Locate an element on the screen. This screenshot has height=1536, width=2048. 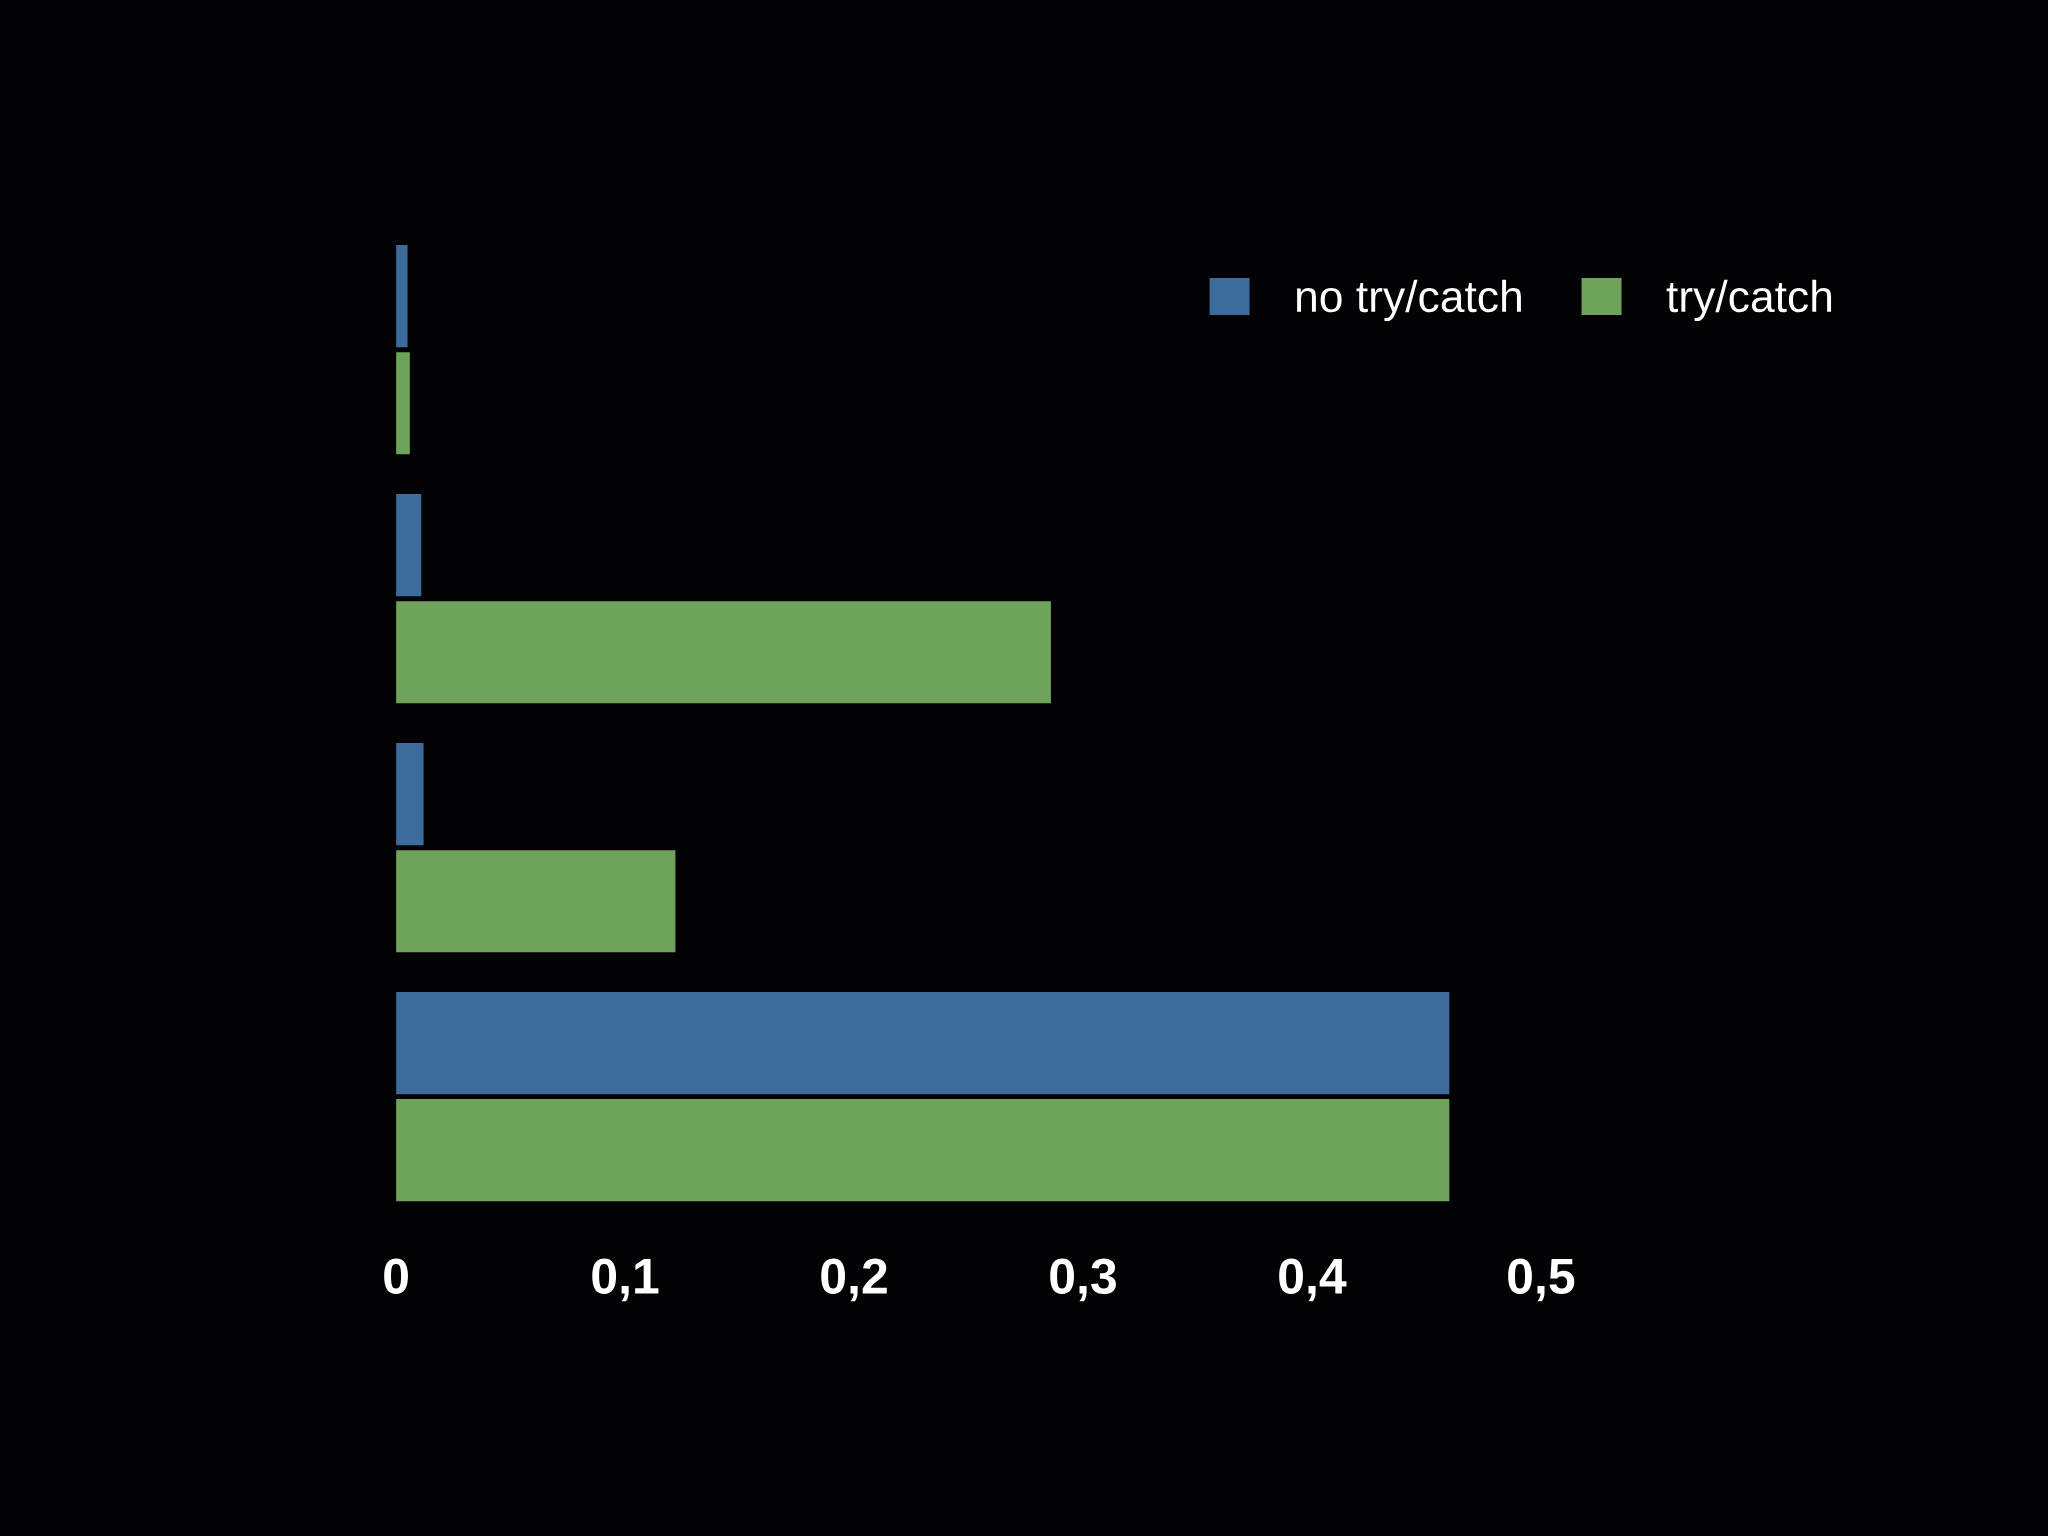
x-tick-label: 0,4 is located at coordinates (1313, 1280).